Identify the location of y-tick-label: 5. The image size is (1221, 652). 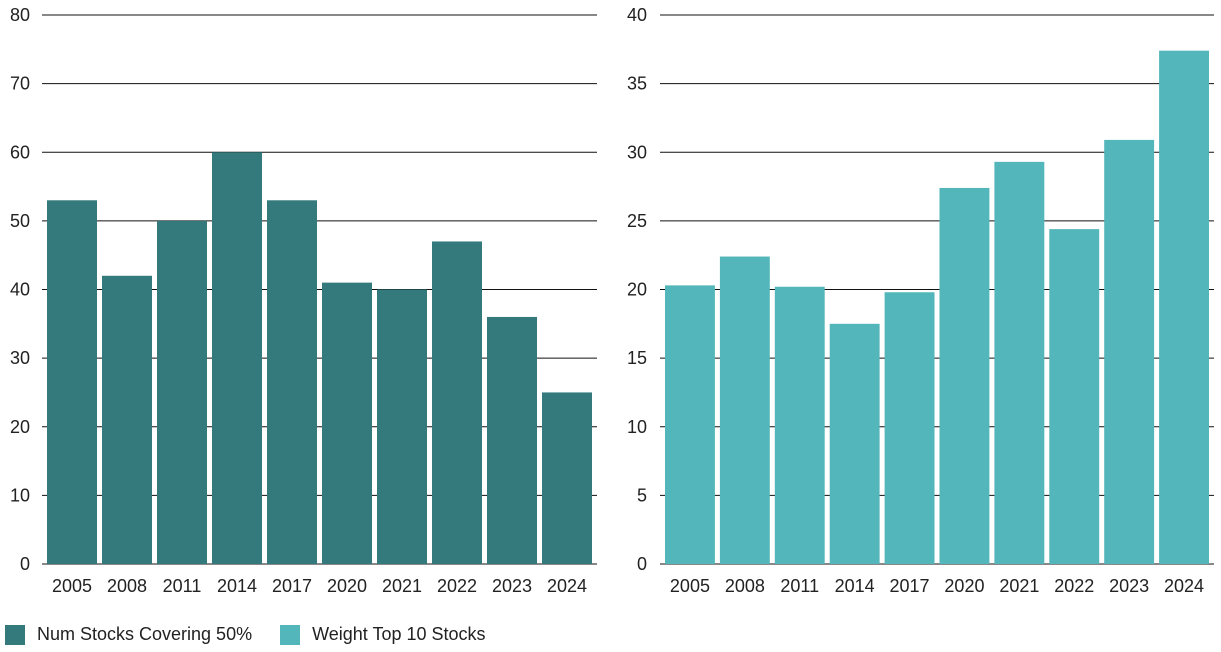
(642, 495).